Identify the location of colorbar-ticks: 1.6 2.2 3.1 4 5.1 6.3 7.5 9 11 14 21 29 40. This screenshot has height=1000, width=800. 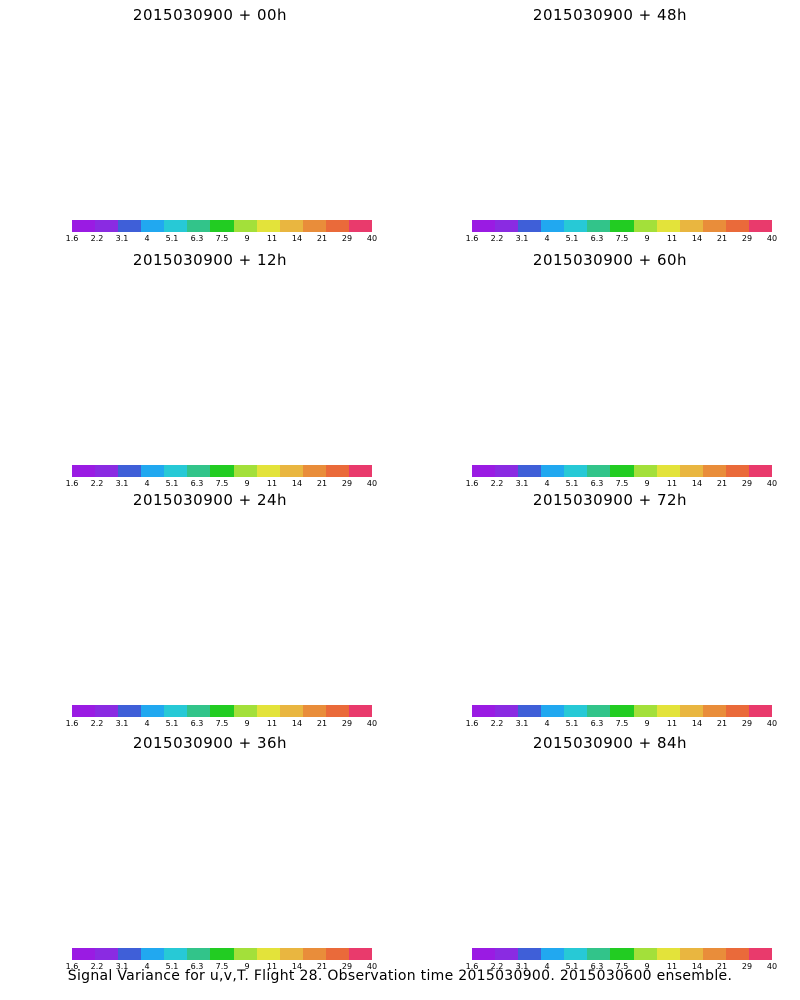
(622, 484).